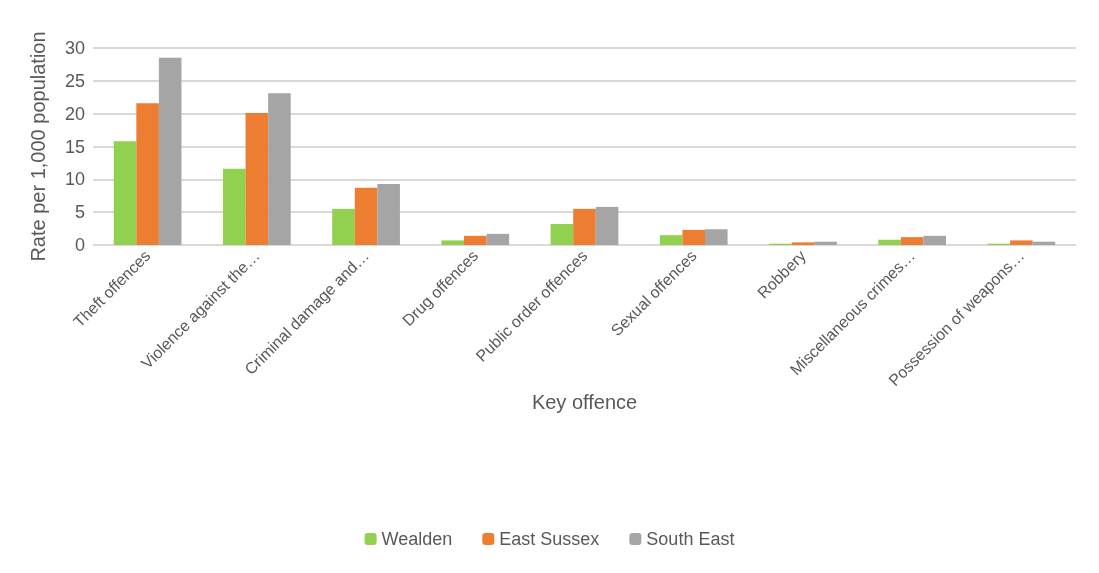 The width and height of the screenshot is (1099, 573). I want to click on y-tick-label: 15, so click(74, 146).